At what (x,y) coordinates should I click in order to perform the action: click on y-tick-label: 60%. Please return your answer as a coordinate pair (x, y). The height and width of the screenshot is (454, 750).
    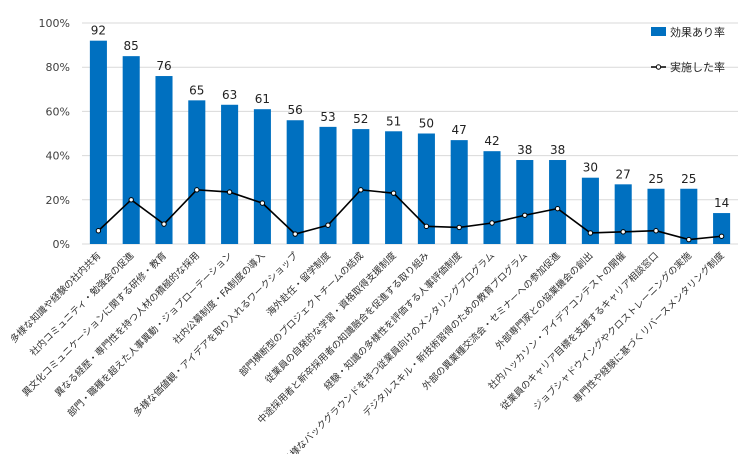
    Looking at the image, I should click on (58, 111).